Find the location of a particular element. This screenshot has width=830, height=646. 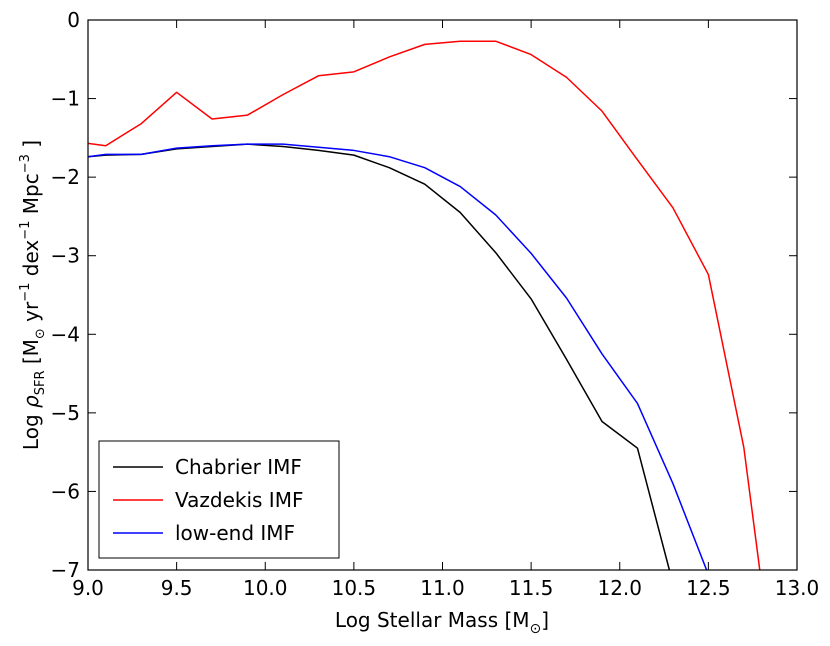

x-tick-label: 9.0 is located at coordinates (88, 588).